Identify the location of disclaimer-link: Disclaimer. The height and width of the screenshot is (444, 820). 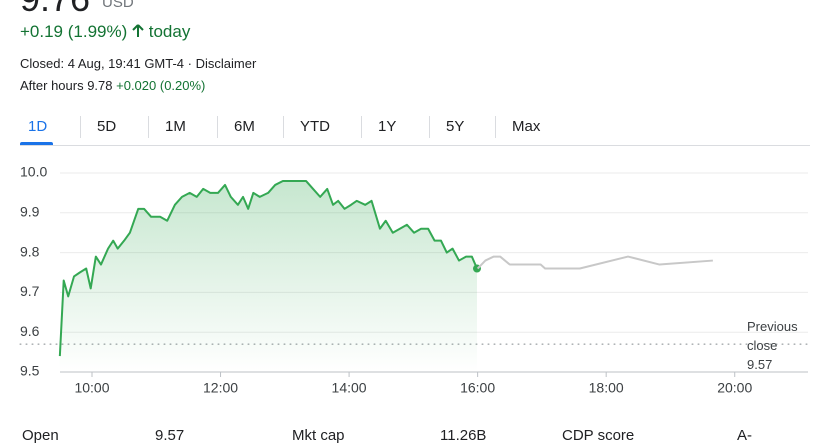
(226, 63).